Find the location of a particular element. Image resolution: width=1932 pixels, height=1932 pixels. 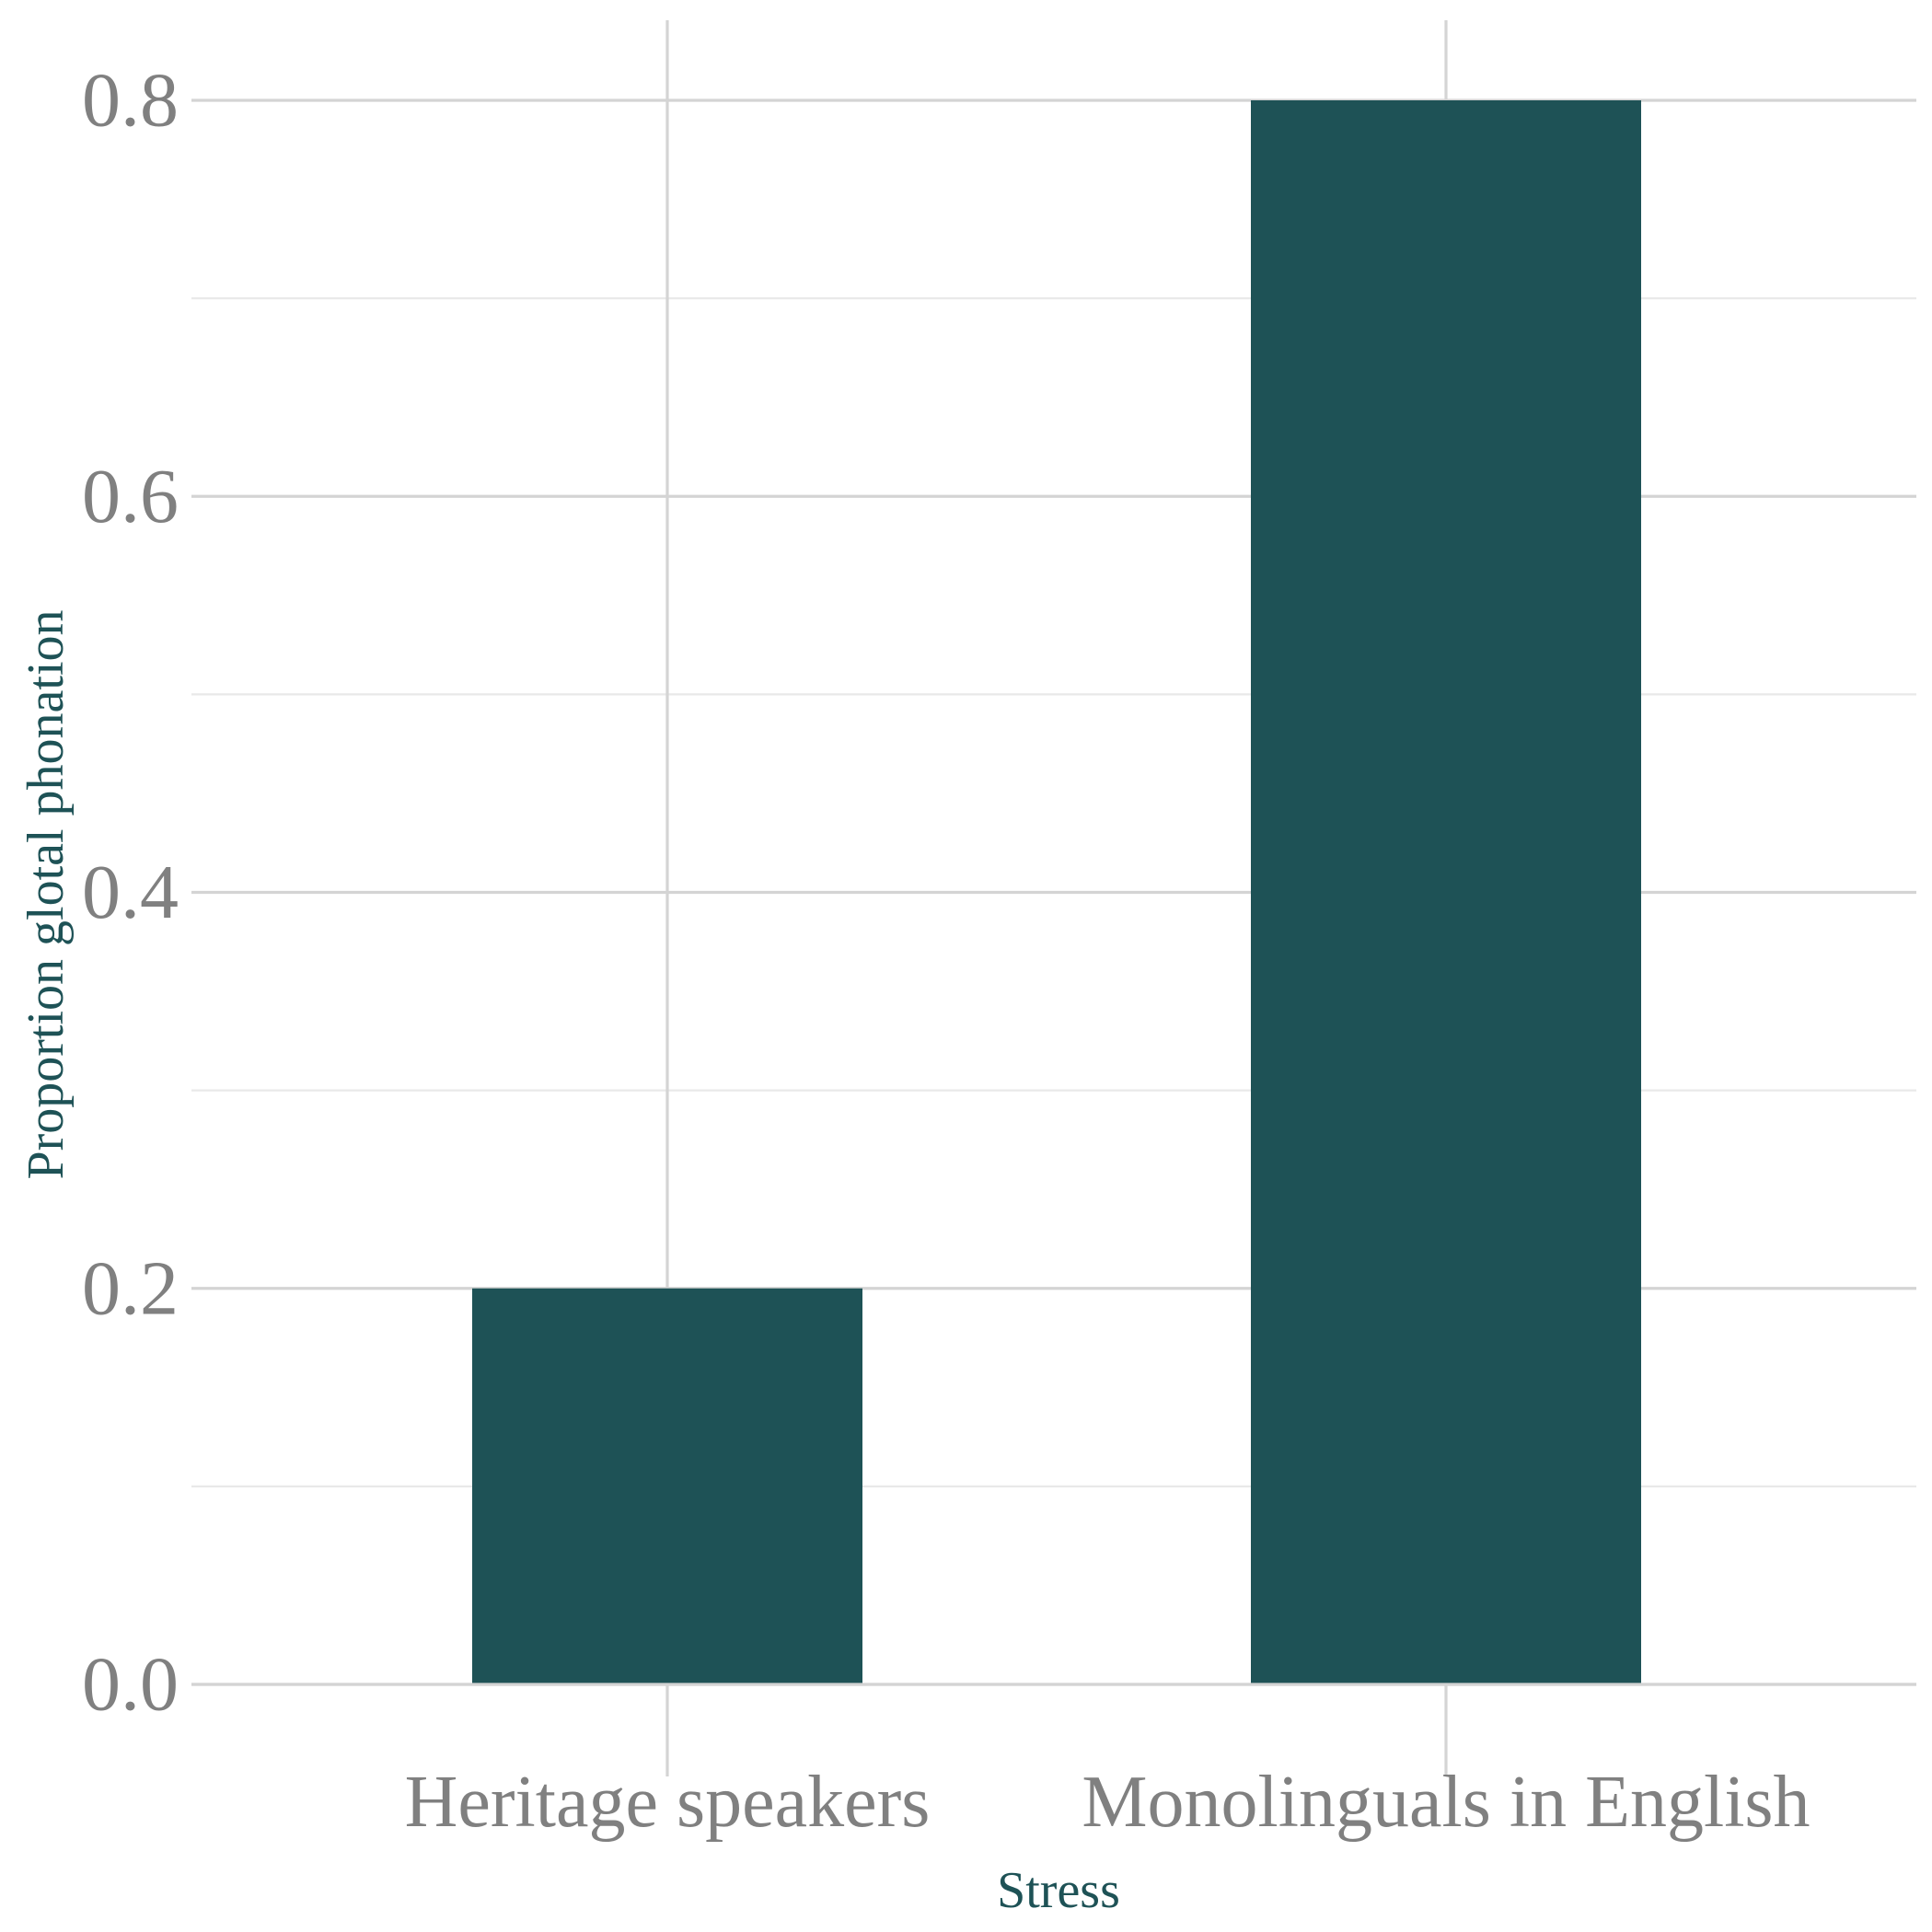

y-tick-label: 0.2 is located at coordinates (130, 1288).